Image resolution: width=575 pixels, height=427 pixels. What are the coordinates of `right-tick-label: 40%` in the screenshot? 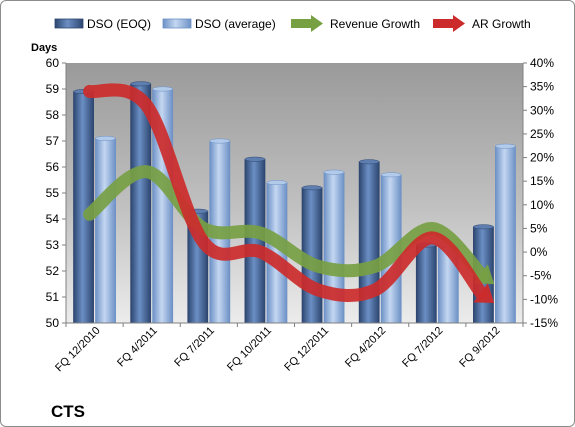 It's located at (542, 63).